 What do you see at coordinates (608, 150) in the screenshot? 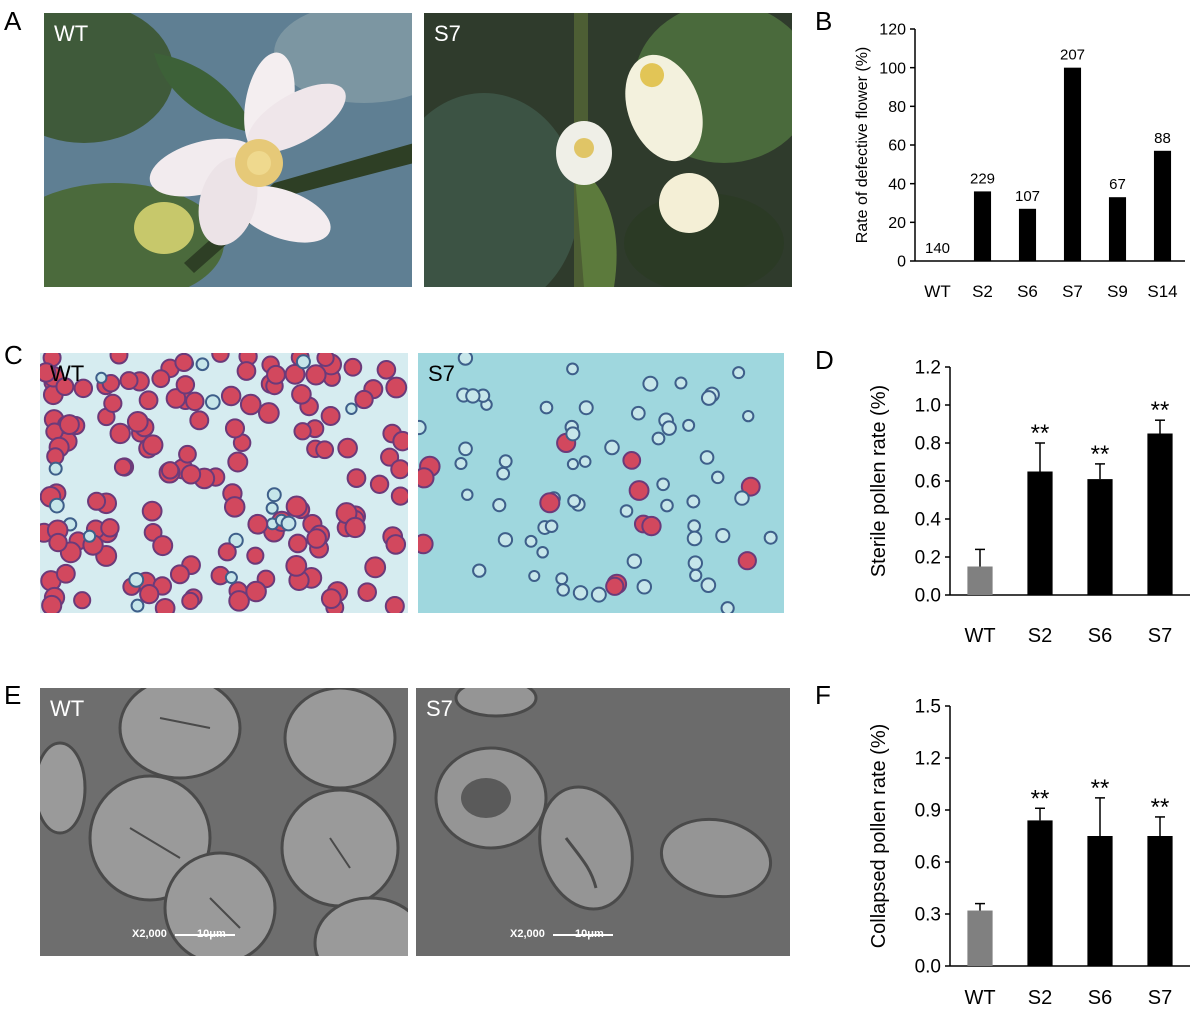
I see `s7-flower-photo: S7` at bounding box center [608, 150].